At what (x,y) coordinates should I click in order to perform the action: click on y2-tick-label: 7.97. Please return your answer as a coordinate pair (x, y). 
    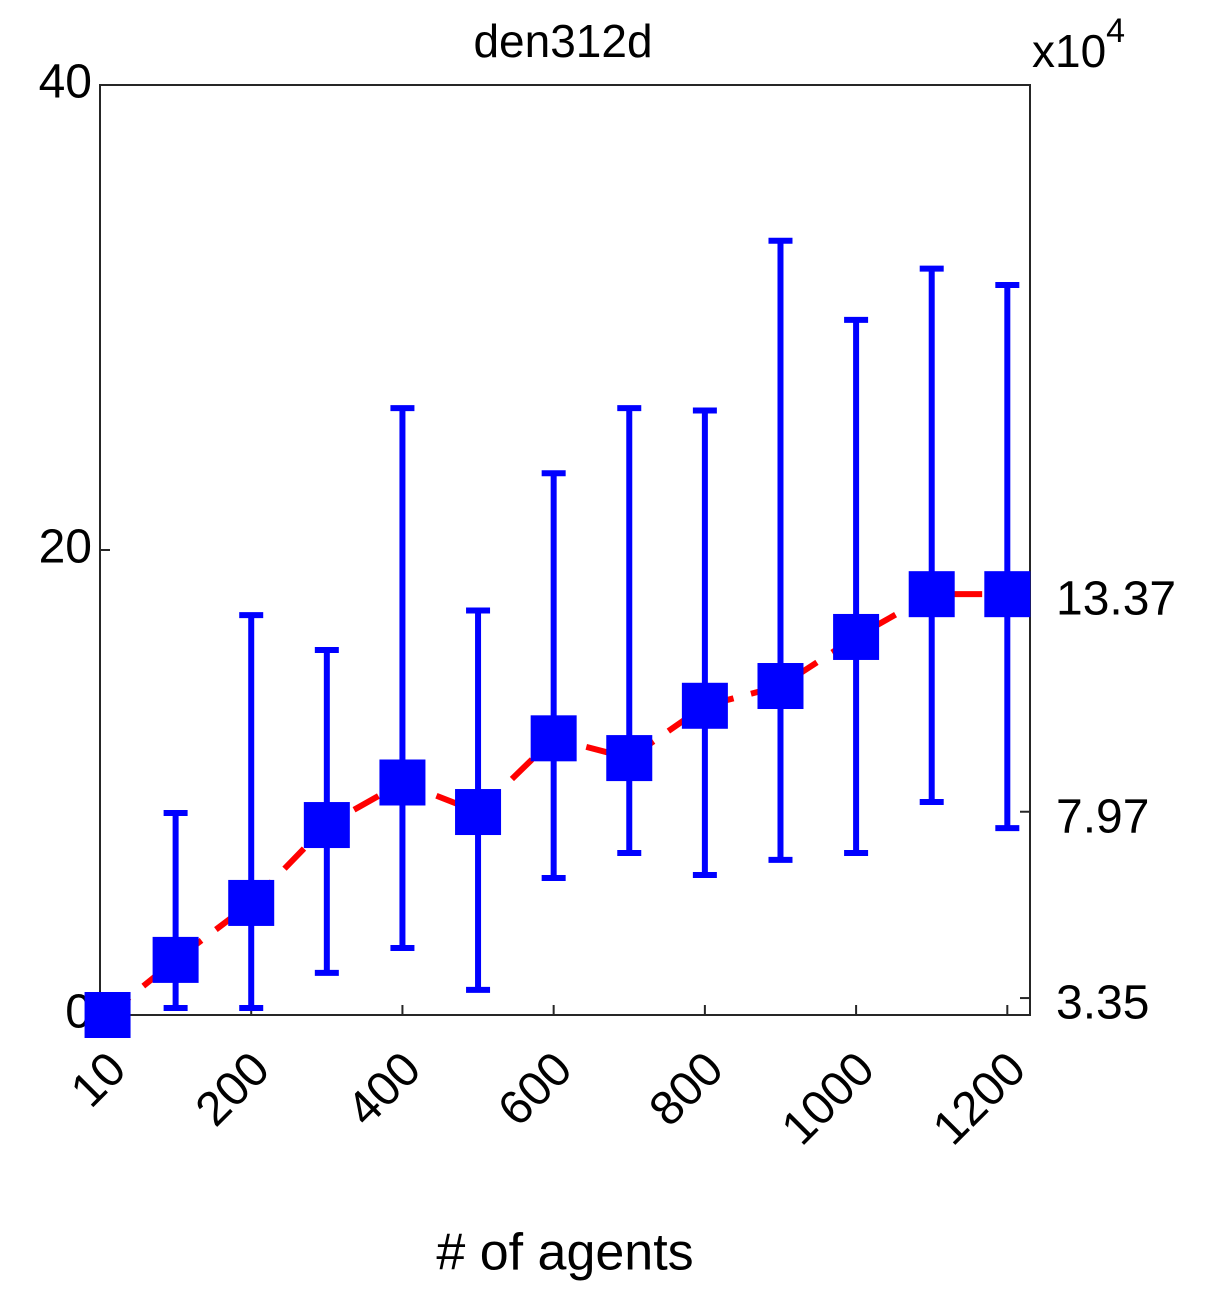
    Looking at the image, I should click on (1102, 816).